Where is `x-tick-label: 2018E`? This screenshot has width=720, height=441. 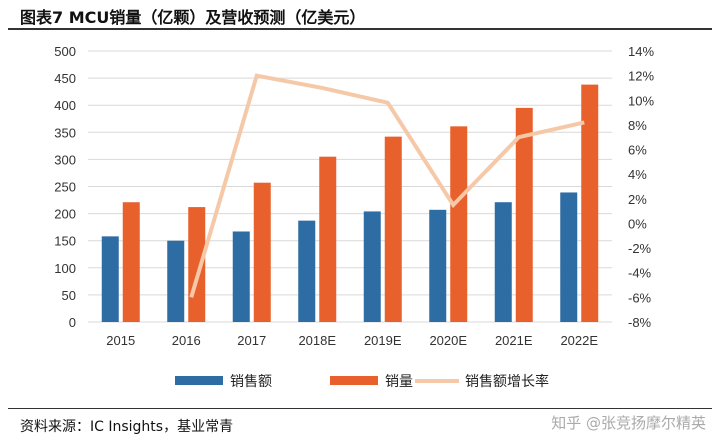
x-tick-label: 2018E is located at coordinates (317, 340).